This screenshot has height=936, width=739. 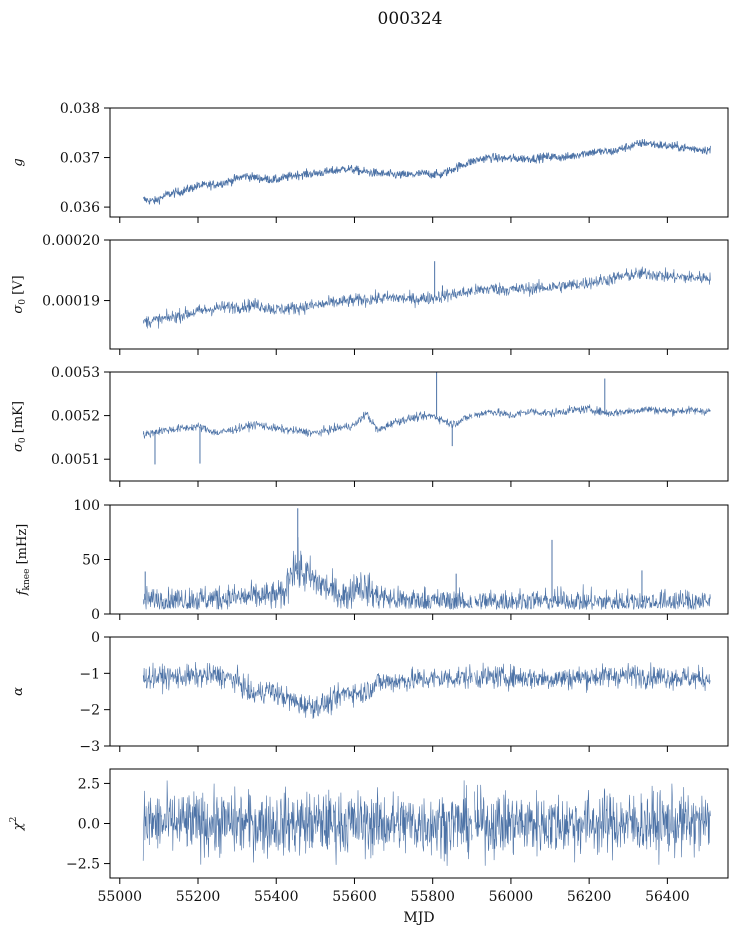 What do you see at coordinates (89, 825) in the screenshot?
I see `y-tick-label: 0.0` at bounding box center [89, 825].